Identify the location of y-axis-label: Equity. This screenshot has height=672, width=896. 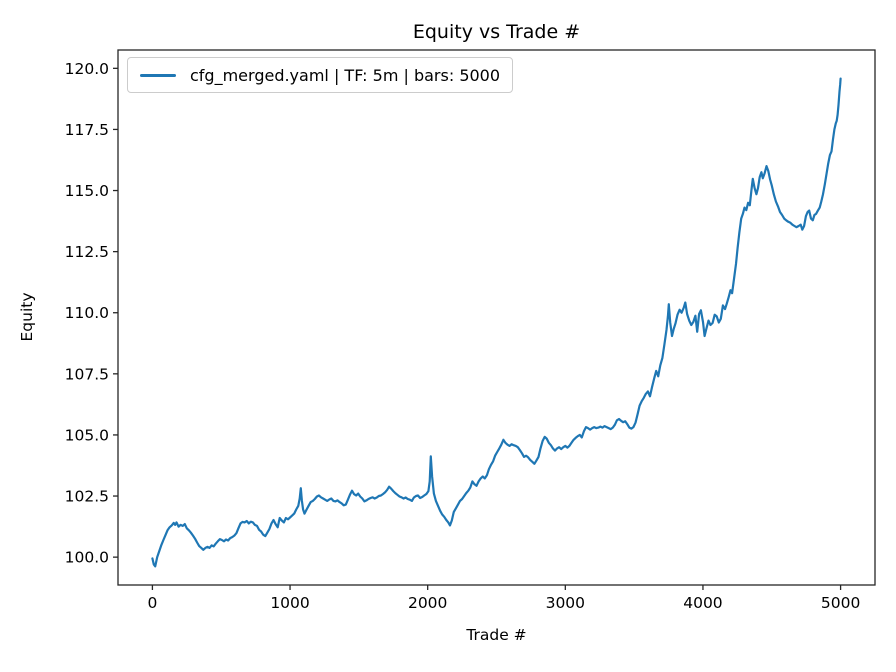
(27, 316).